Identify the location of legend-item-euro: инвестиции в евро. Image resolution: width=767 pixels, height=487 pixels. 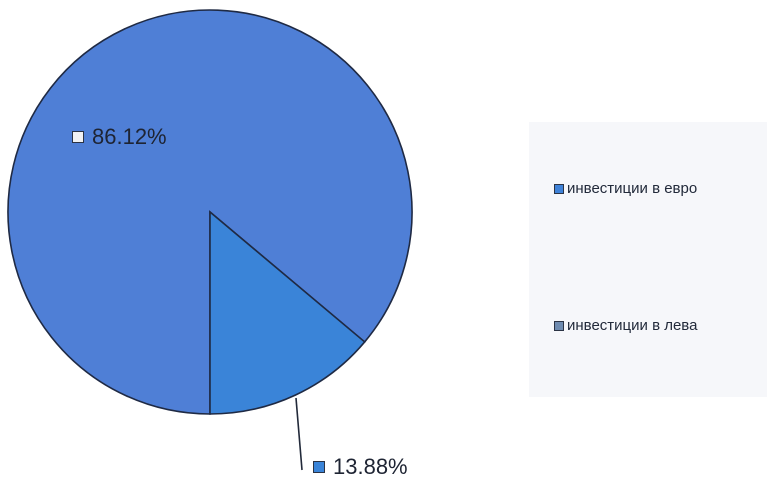
(625, 188).